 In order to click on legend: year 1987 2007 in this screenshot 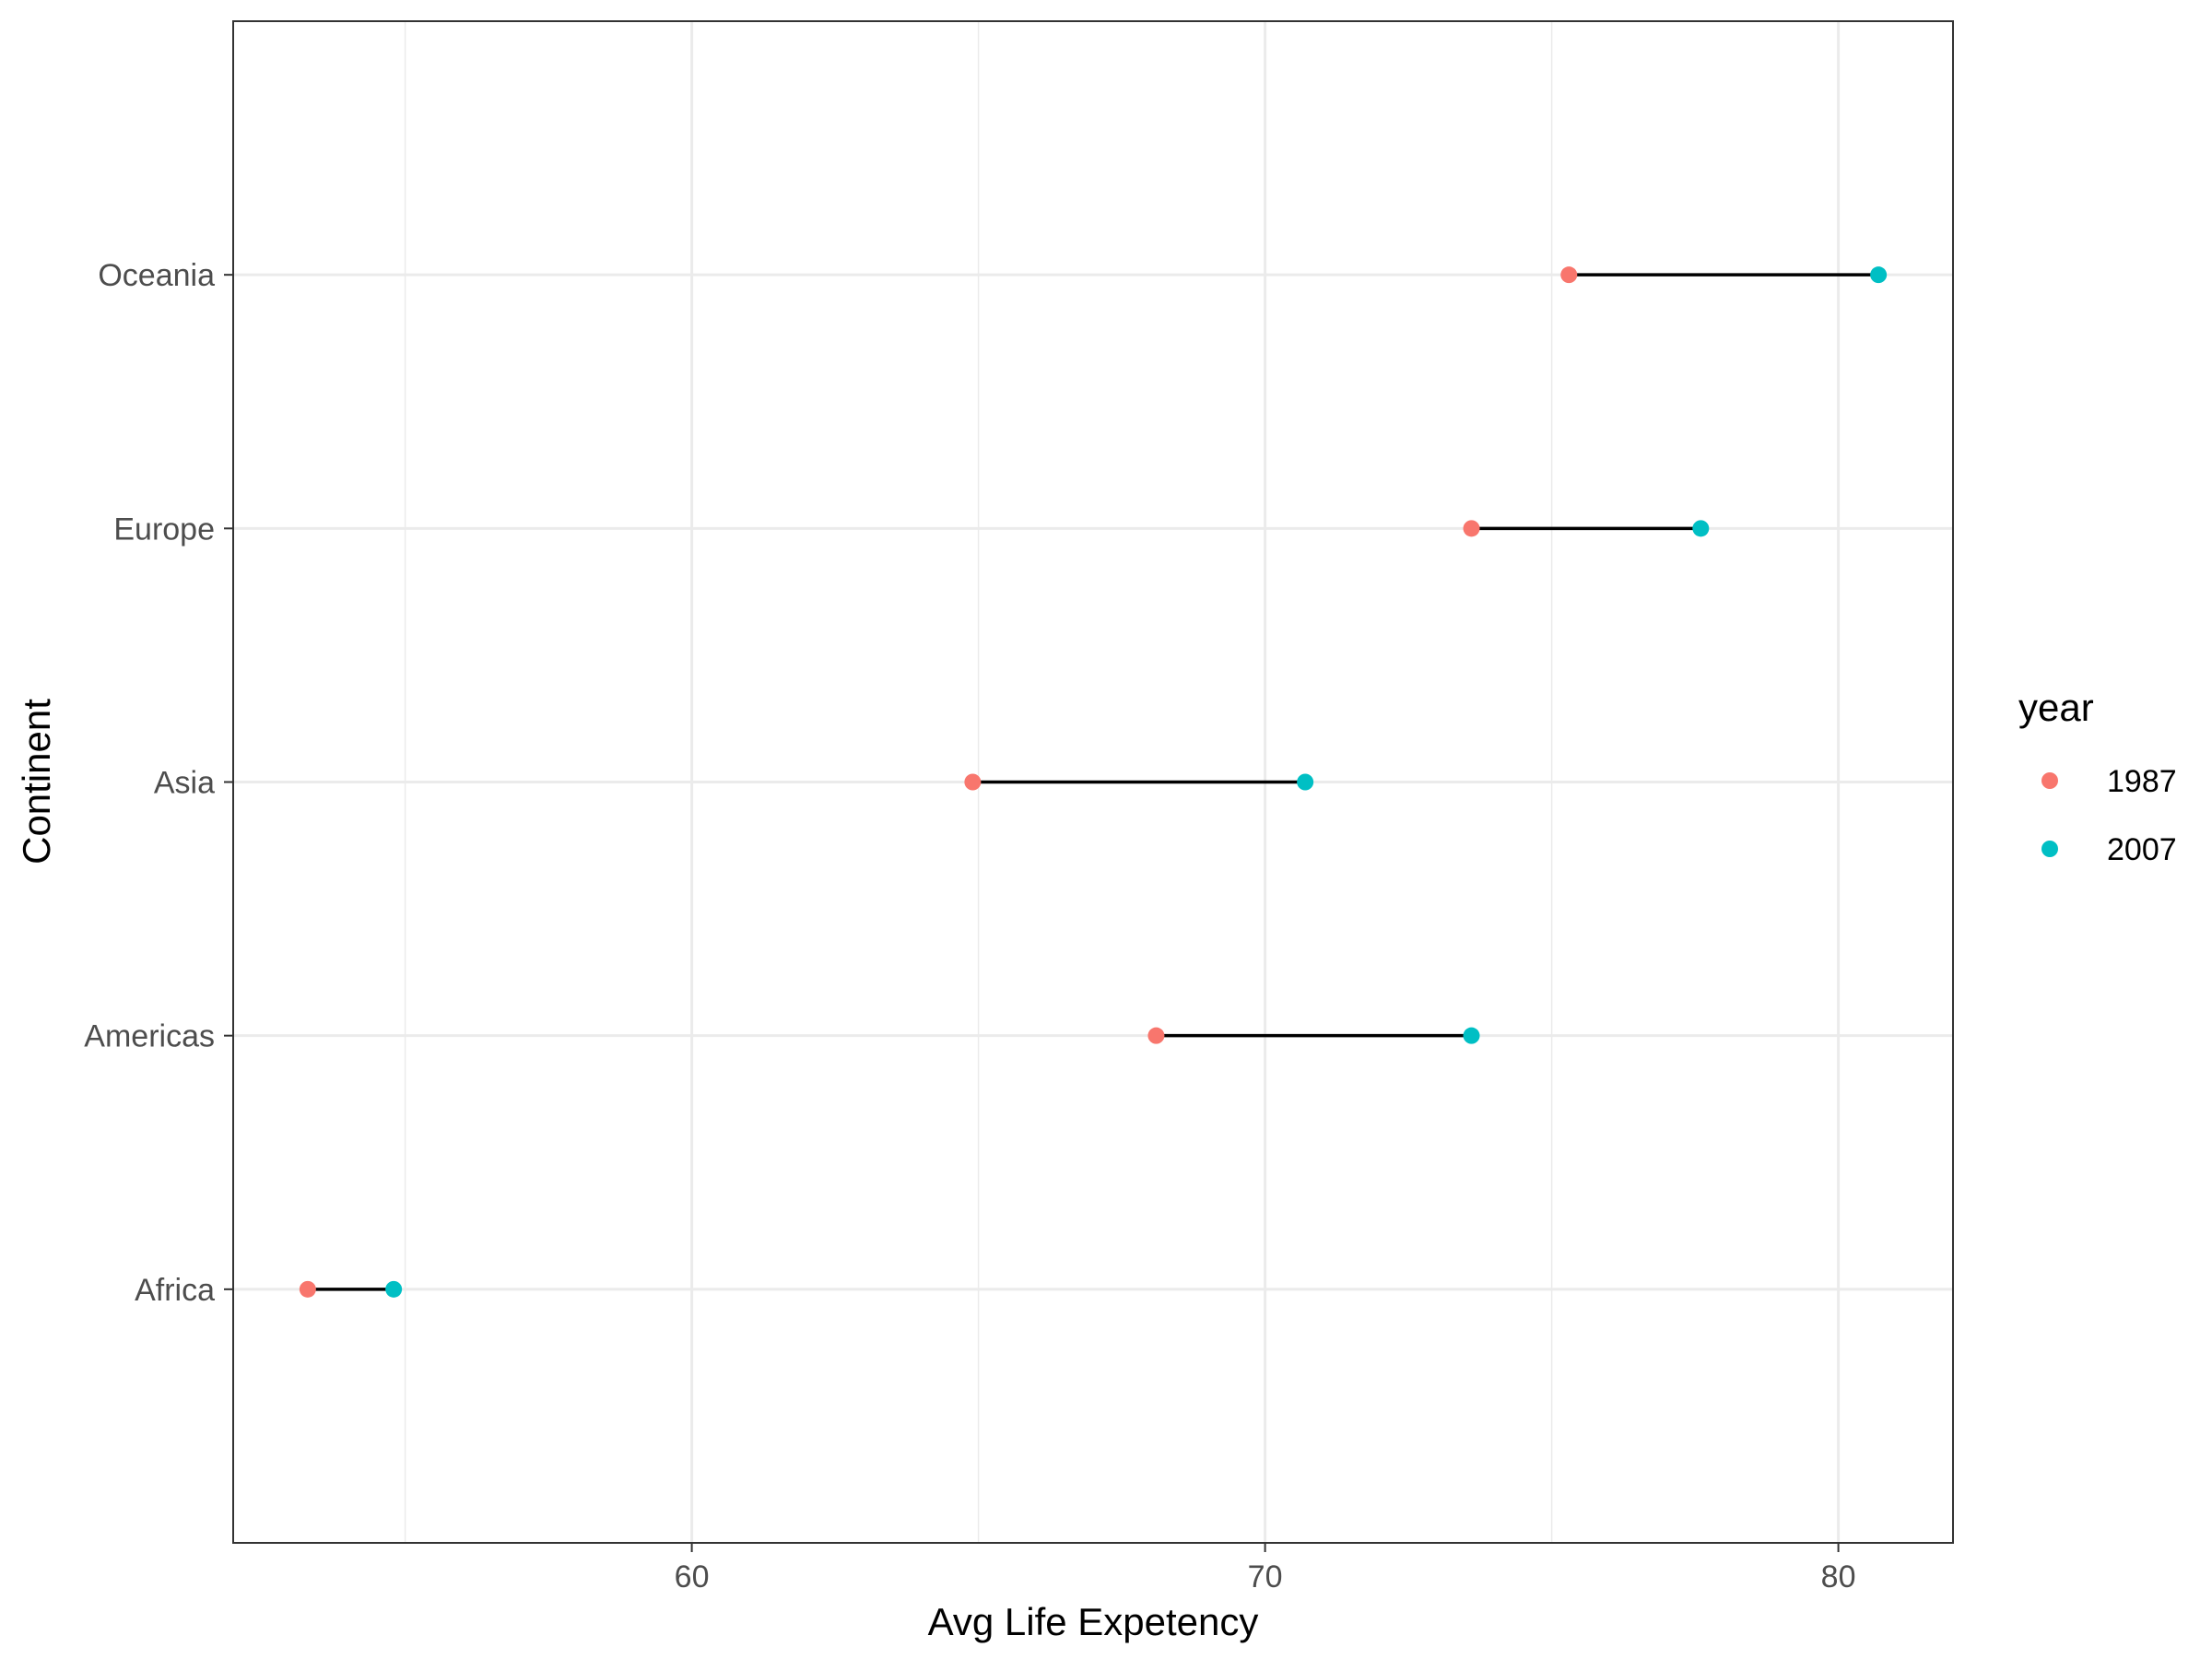, I will do `click(2097, 776)`.